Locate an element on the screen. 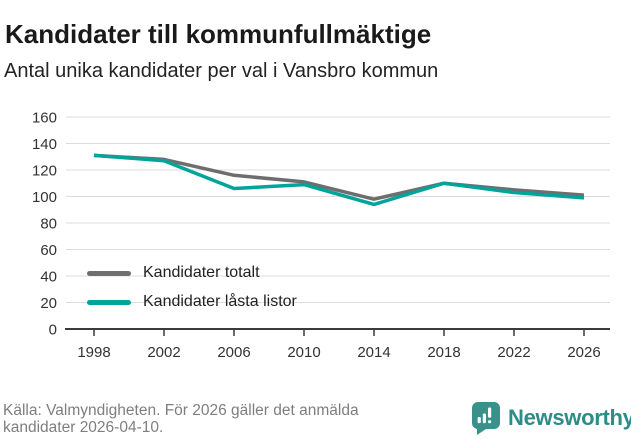 Image resolution: width=631 pixels, height=439 pixels. legend-swatch-gray-line is located at coordinates (109, 273).